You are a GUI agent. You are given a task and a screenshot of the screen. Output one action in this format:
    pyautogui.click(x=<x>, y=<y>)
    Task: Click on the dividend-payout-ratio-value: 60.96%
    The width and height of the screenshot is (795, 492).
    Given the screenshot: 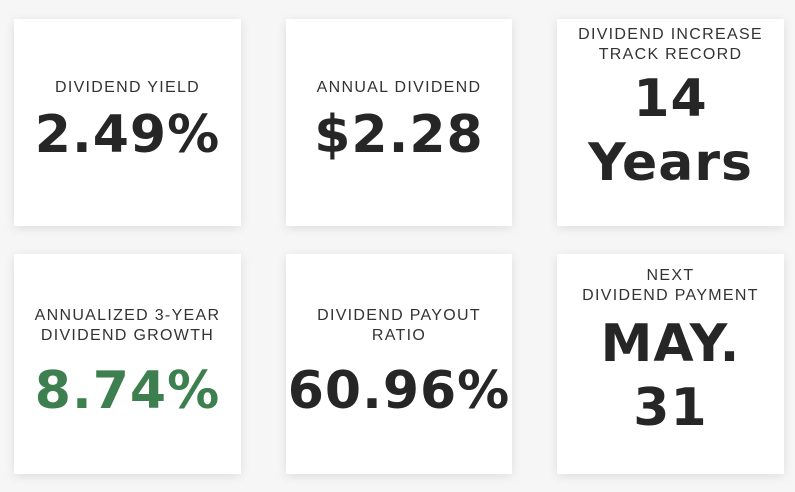 What is the action you would take?
    pyautogui.click(x=399, y=391)
    